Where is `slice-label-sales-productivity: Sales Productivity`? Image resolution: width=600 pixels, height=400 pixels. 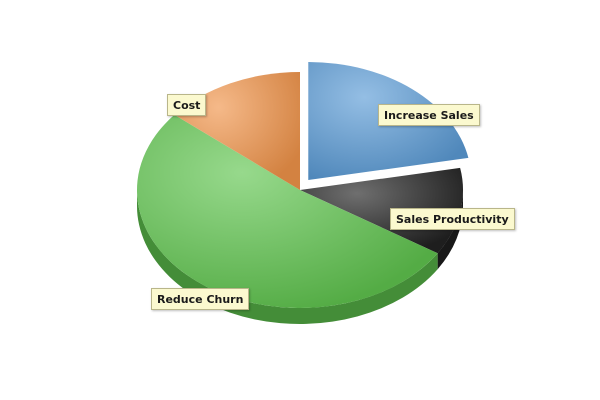 slice-label-sales-productivity: Sales Productivity is located at coordinates (452, 219).